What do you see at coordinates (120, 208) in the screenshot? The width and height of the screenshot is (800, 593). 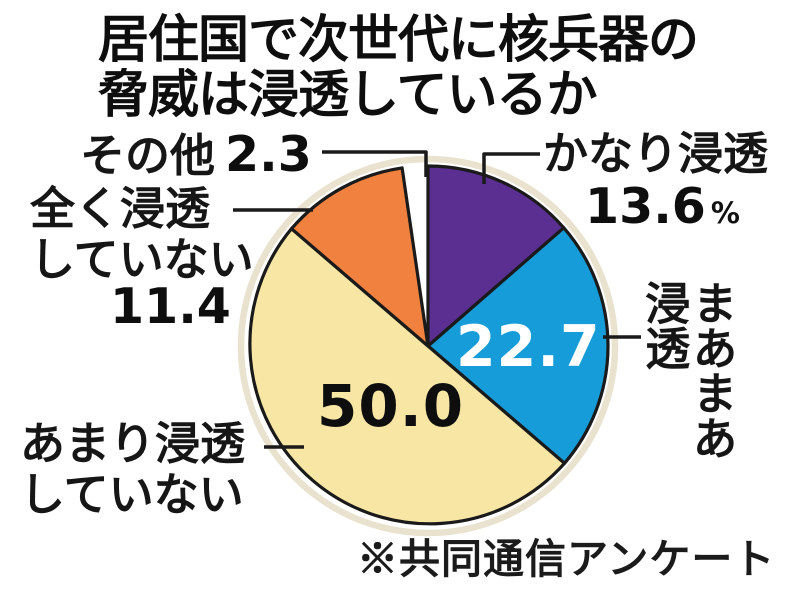 I see `callout-mattaku-label-line1: 全く浸透` at bounding box center [120, 208].